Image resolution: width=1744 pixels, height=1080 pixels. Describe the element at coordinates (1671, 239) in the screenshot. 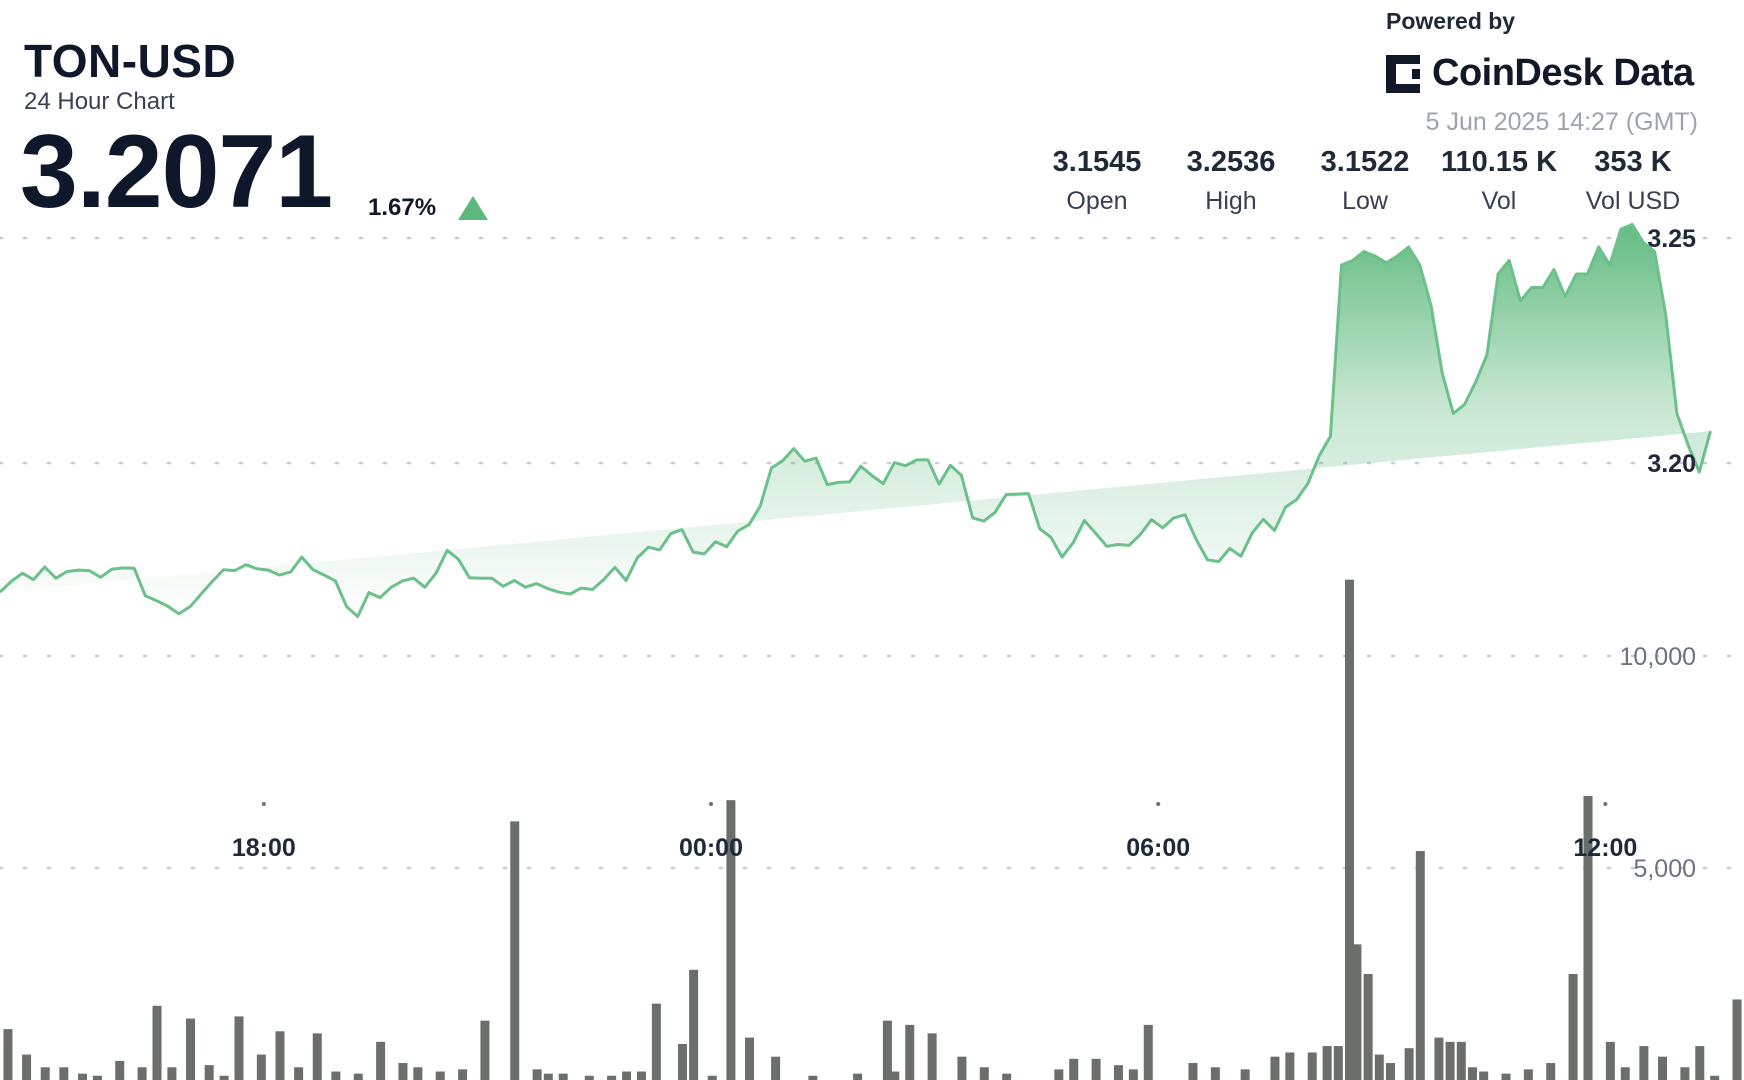

I see `price-tick-label: 3.25` at that location.